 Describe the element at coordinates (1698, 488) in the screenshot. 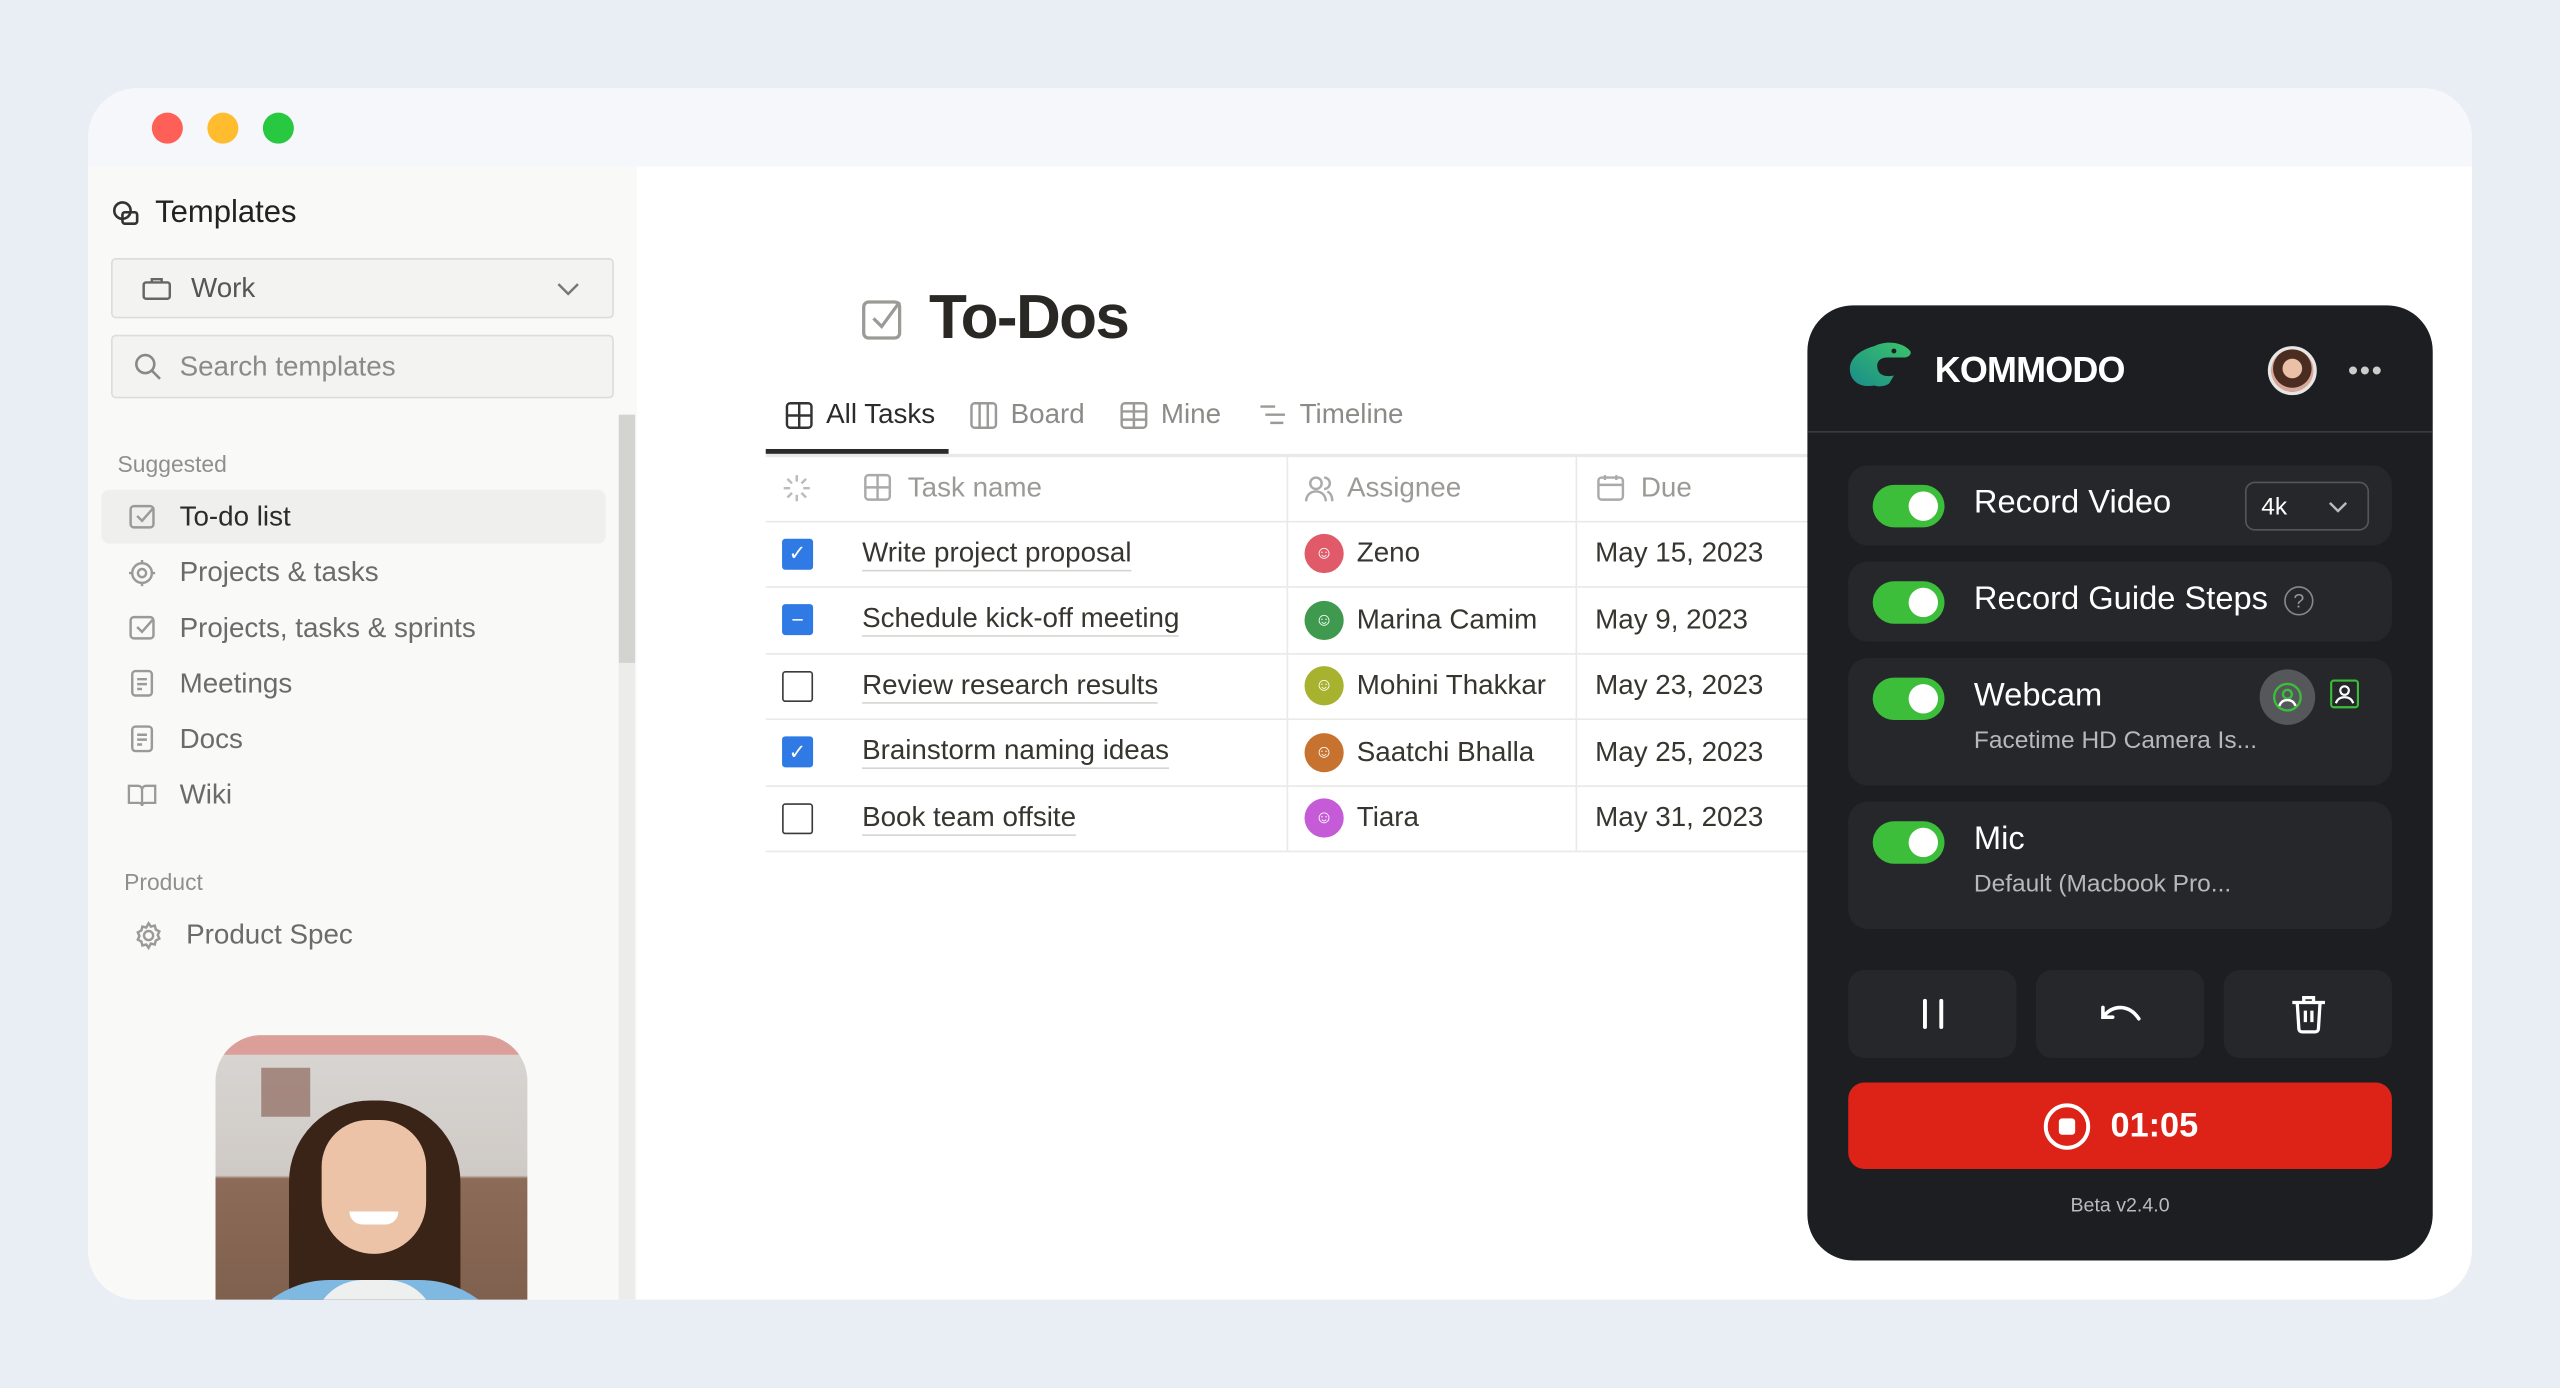

I see `due-column-header: Due` at that location.